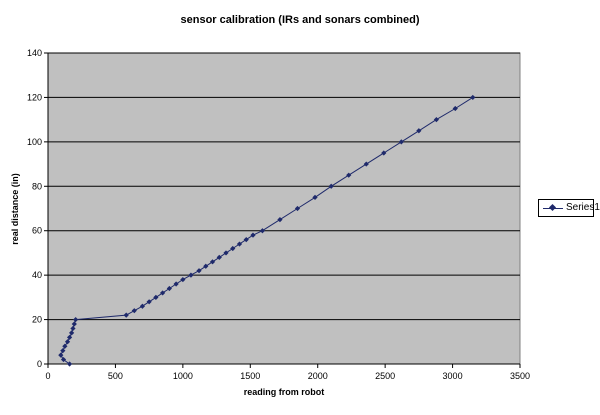 The image size is (600, 415). Describe the element at coordinates (34, 53) in the screenshot. I see `y-tick-label: 140` at that location.